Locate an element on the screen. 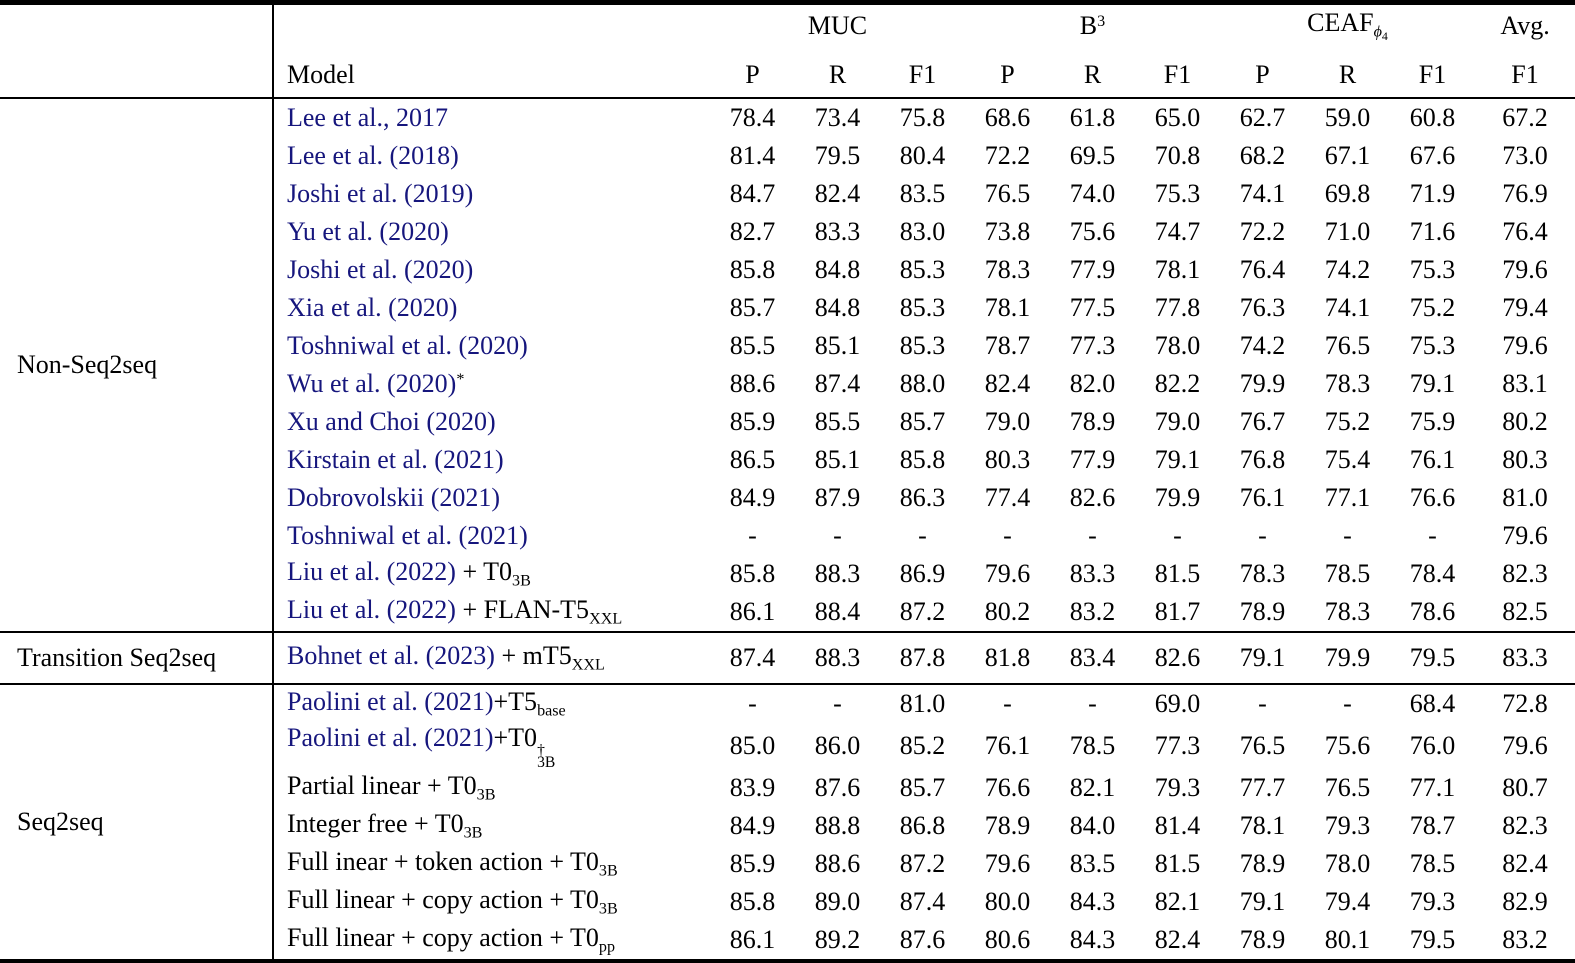 This screenshot has width=1575, height=963. metric-cell: 76.1 is located at coordinates (1432, 459).